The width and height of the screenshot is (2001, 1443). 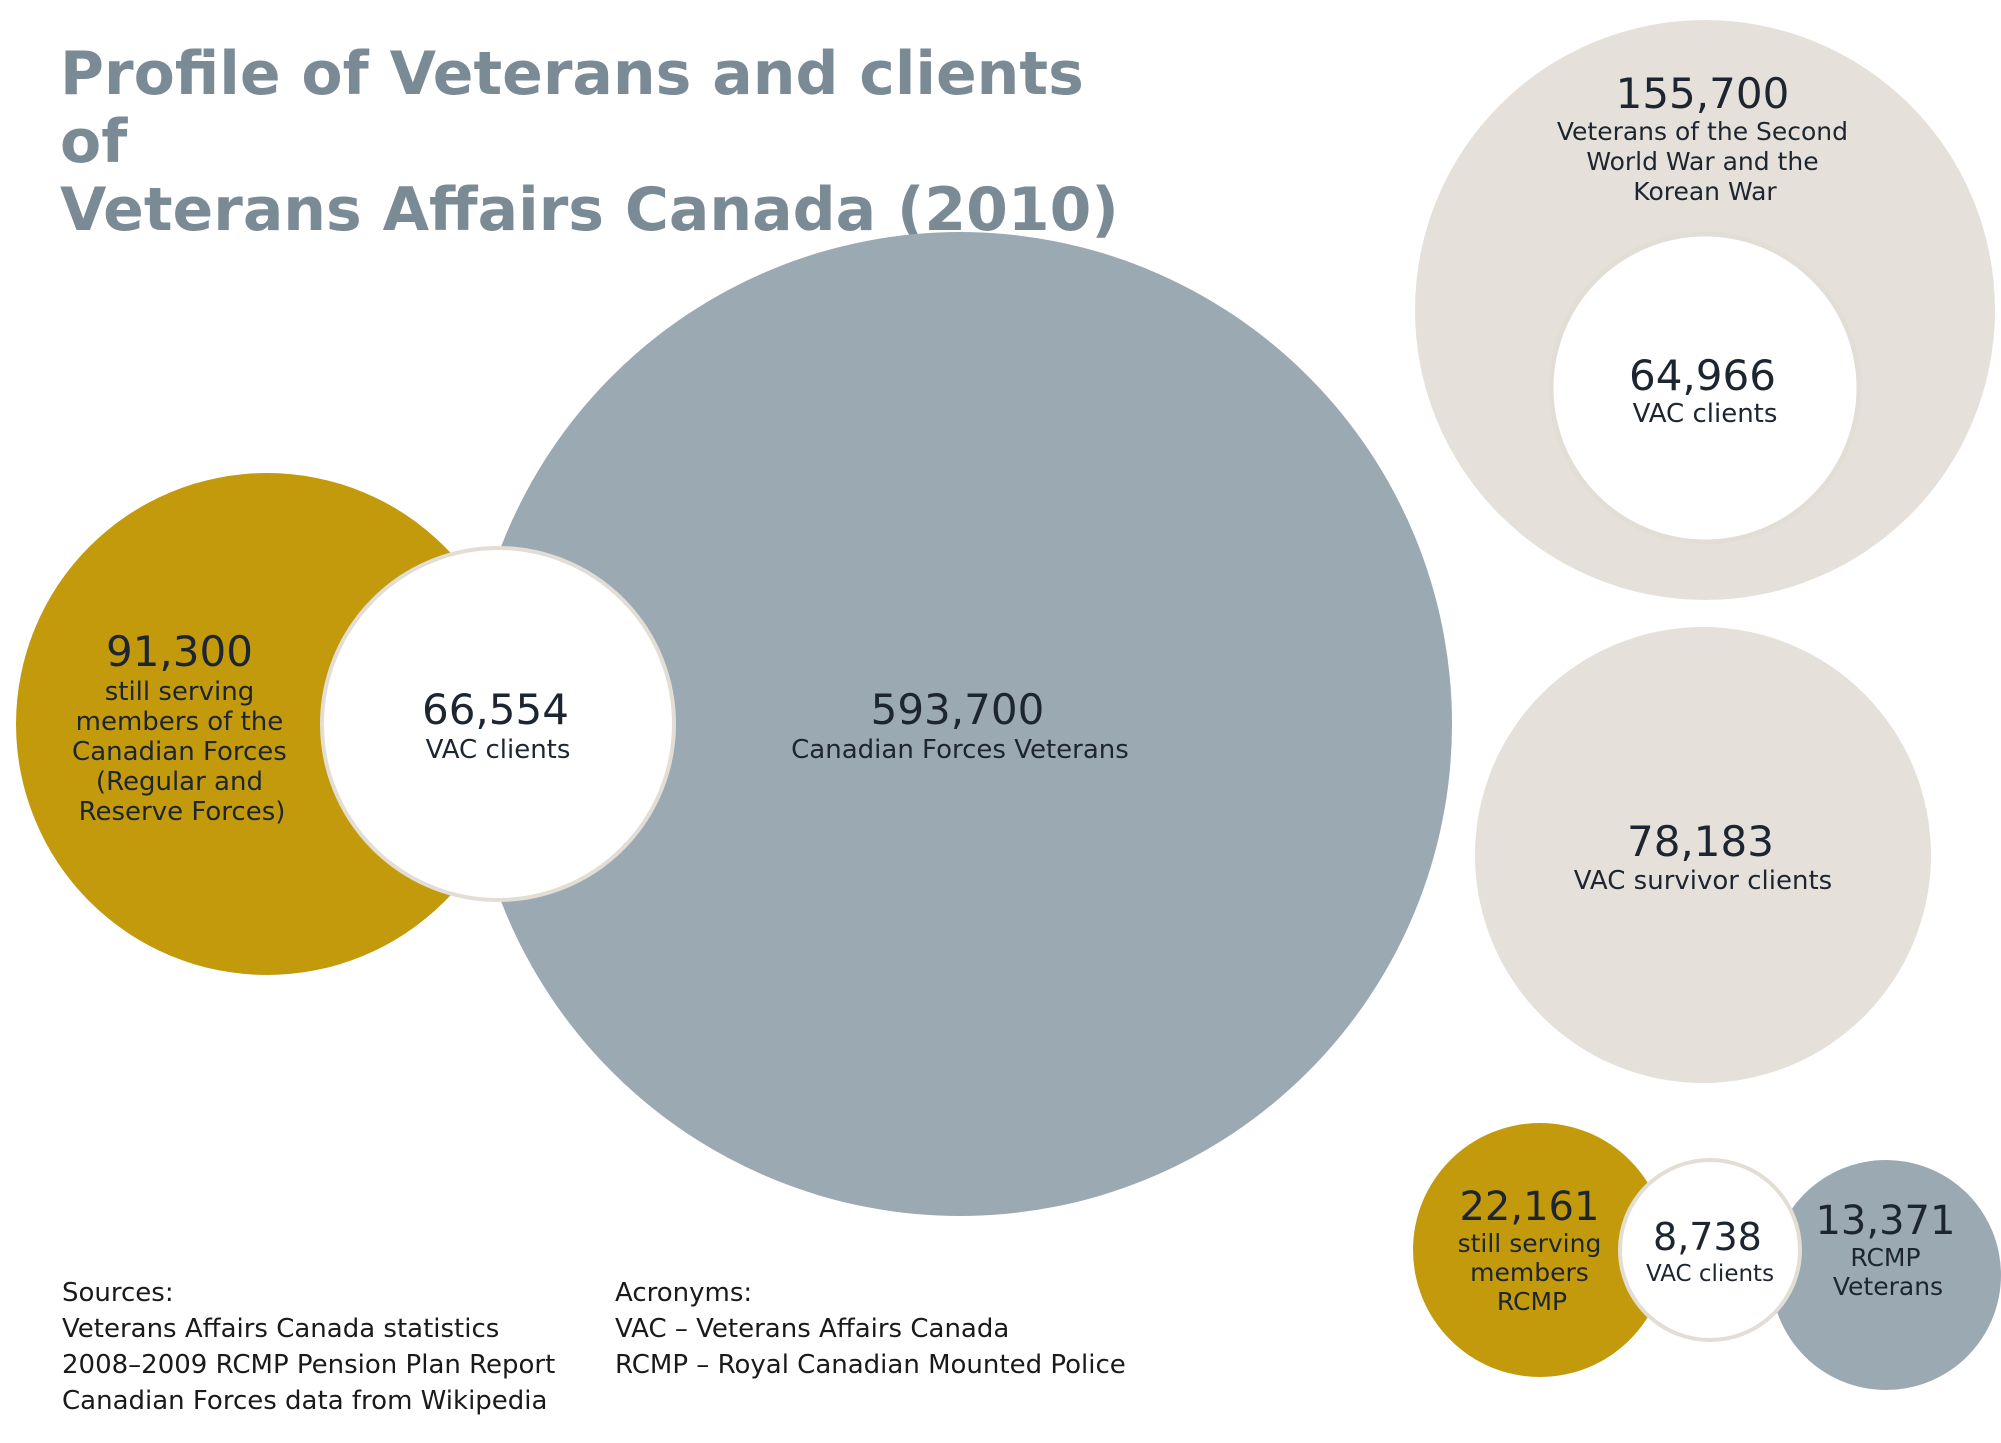 What do you see at coordinates (1885, 1221) in the screenshot?
I see `value-rcmp-veterans: 13,371` at bounding box center [1885, 1221].